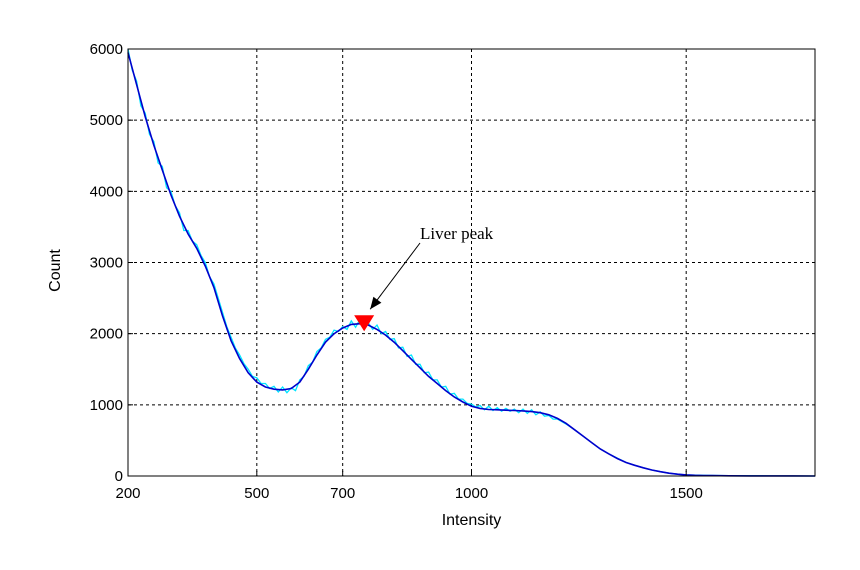 The width and height of the screenshot is (860, 570). Describe the element at coordinates (256, 493) in the screenshot. I see `x-tick-500: 500` at that location.